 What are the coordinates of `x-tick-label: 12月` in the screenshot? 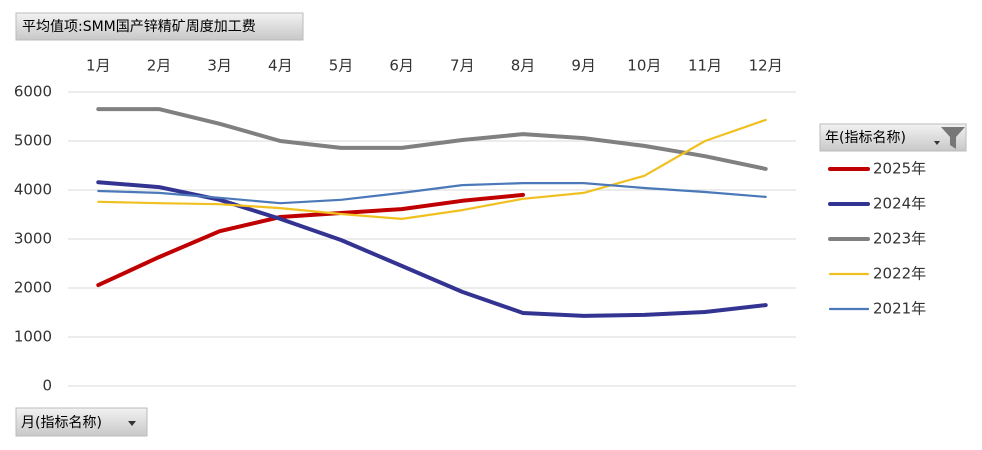 It's located at (766, 66).